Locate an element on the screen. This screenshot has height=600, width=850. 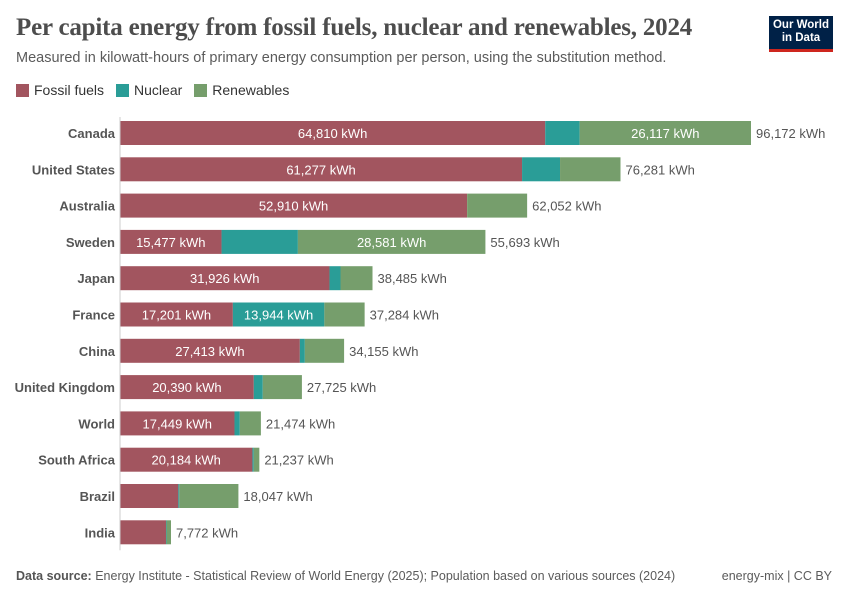
bar-row: Australia 52,910 kWh 62,052 kWh is located at coordinates (330, 205).